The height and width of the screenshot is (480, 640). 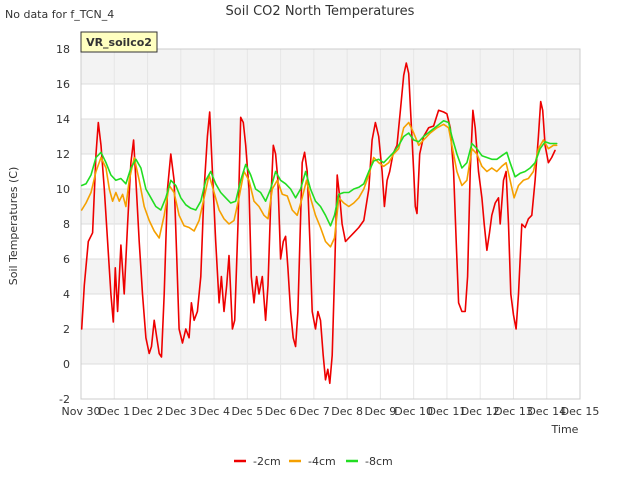 I want to click on x-tick-label: Dec 12, so click(x=480, y=411).